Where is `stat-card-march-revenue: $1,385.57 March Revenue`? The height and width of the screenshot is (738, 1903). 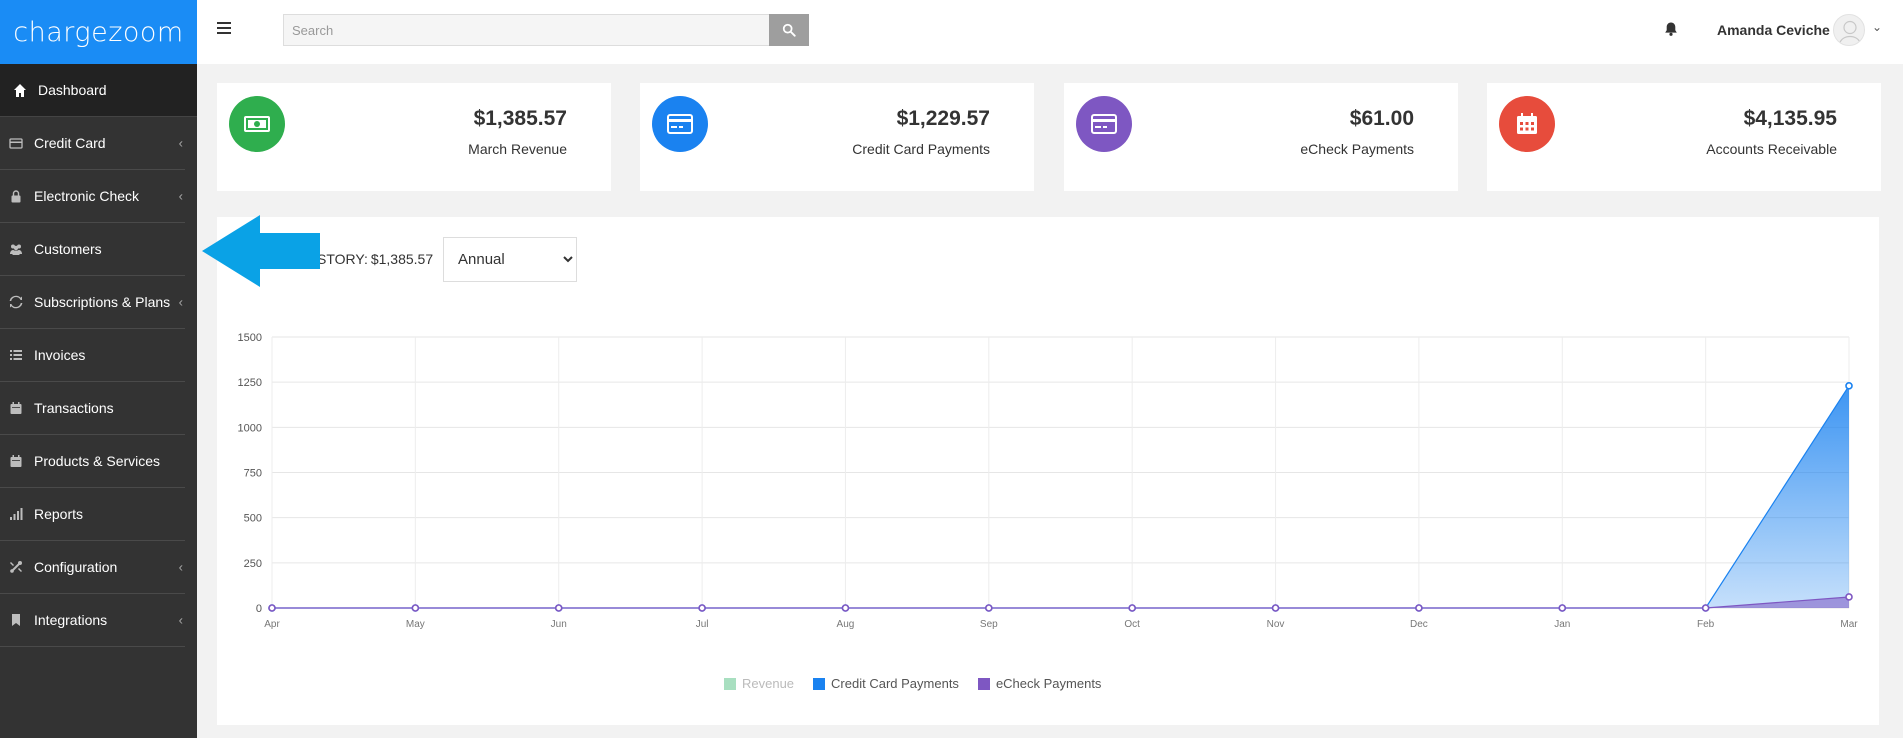 stat-card-march-revenue: $1,385.57 March Revenue is located at coordinates (414, 137).